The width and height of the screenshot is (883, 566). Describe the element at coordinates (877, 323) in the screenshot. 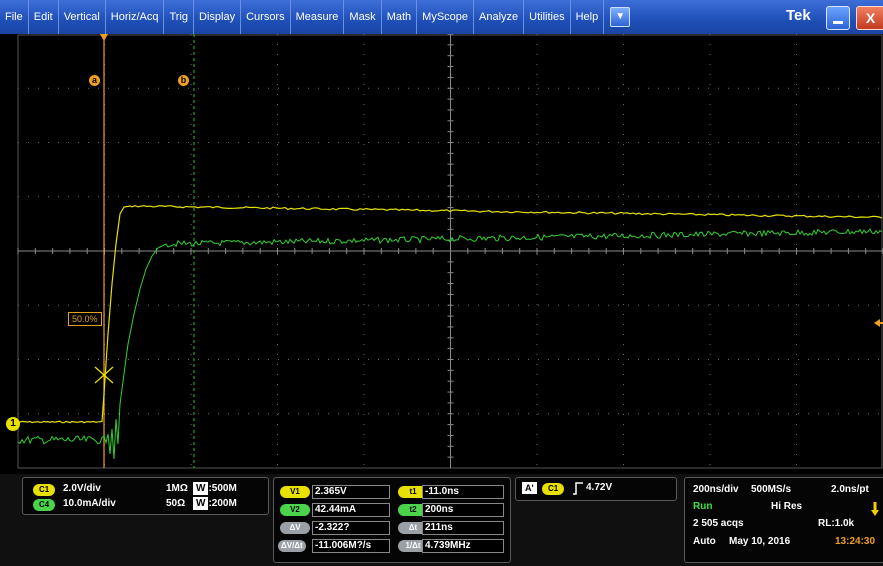

I see `trigger-level-arrow` at that location.